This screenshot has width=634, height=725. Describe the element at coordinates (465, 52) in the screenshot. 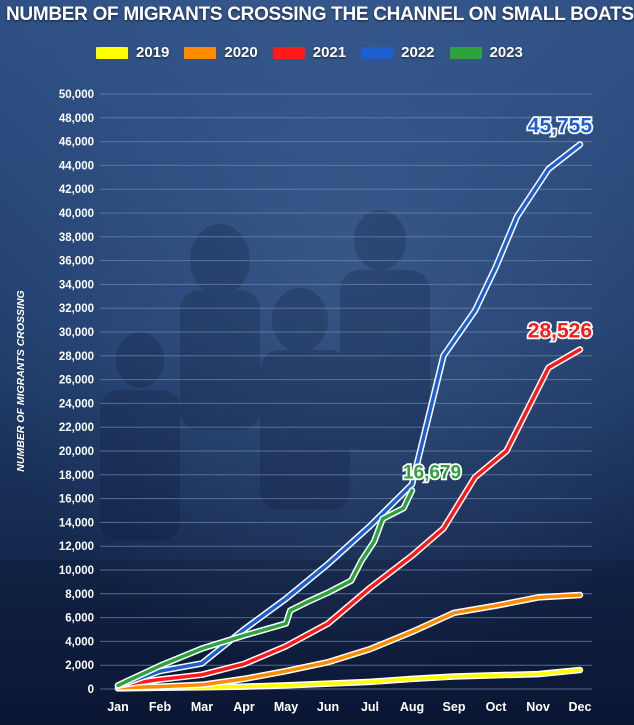

I see `legend-swatch-2023` at that location.